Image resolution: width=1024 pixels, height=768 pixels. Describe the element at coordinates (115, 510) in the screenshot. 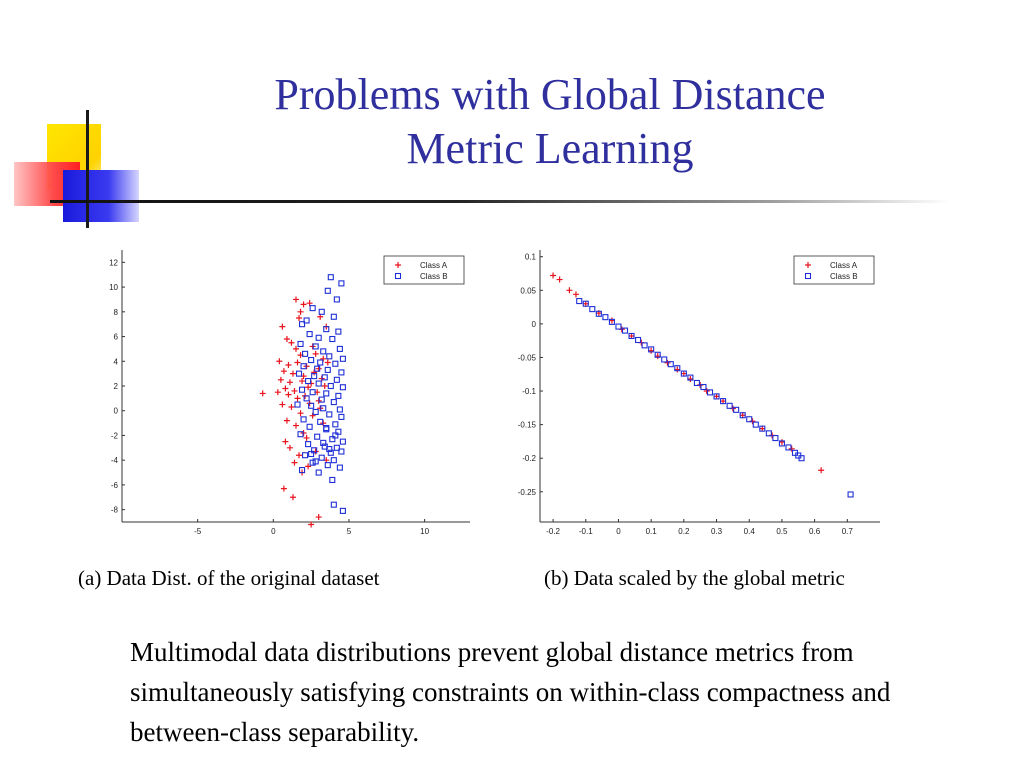

I see `y-tick-label: -8` at that location.